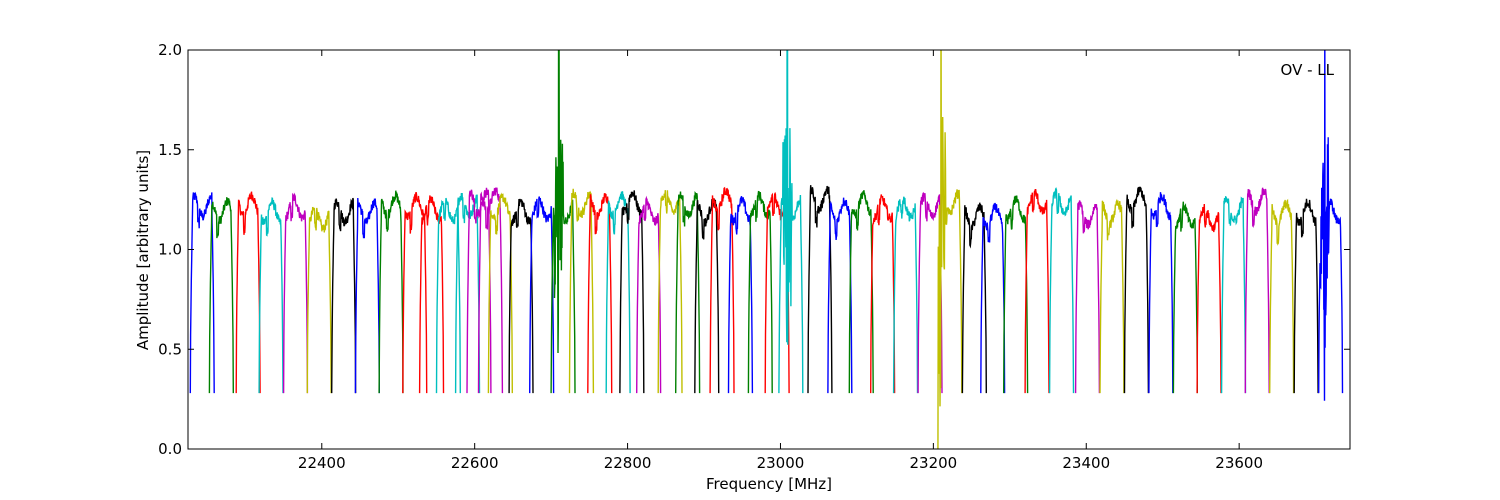  I want to click on x-tick-label: 22400, so click(322, 463).